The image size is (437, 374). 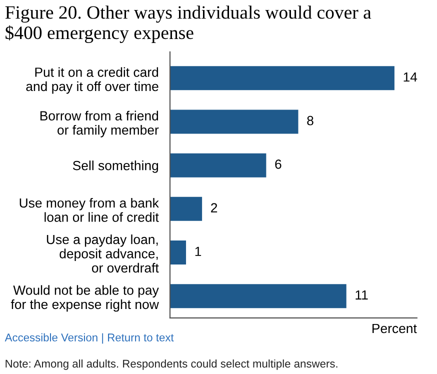 I want to click on text: Accessible Version | Return to text, so click(x=89, y=338).